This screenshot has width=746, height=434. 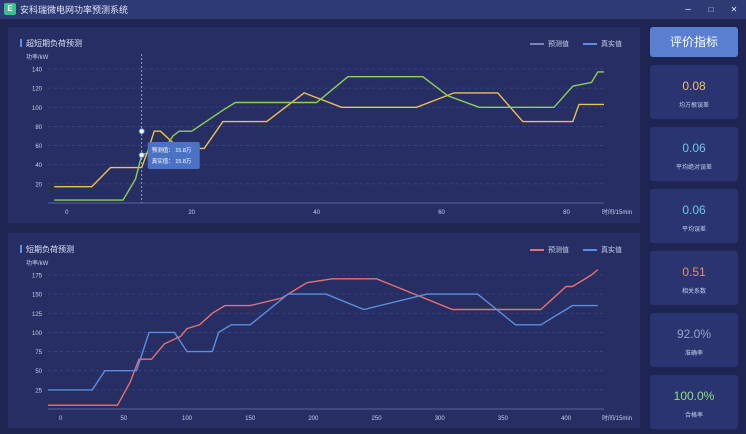 I want to click on metric-card-pass-rate: 100.0% 合格率, so click(x=694, y=402).